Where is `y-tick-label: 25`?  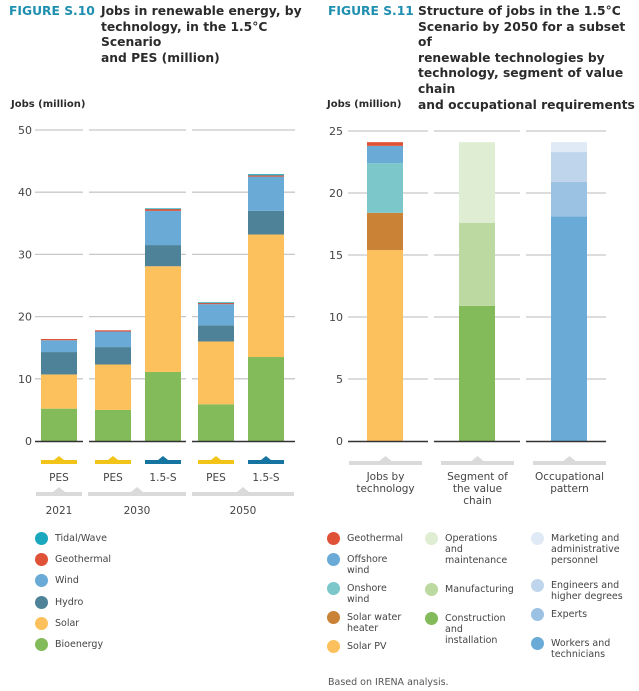 y-tick-label: 25 is located at coordinates (336, 131).